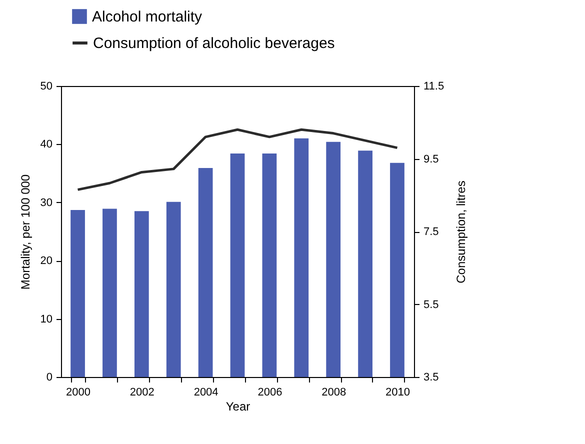 Image resolution: width=585 pixels, height=444 pixels. I want to click on legend-label: Consumption of alcoholic beverages, so click(214, 43).